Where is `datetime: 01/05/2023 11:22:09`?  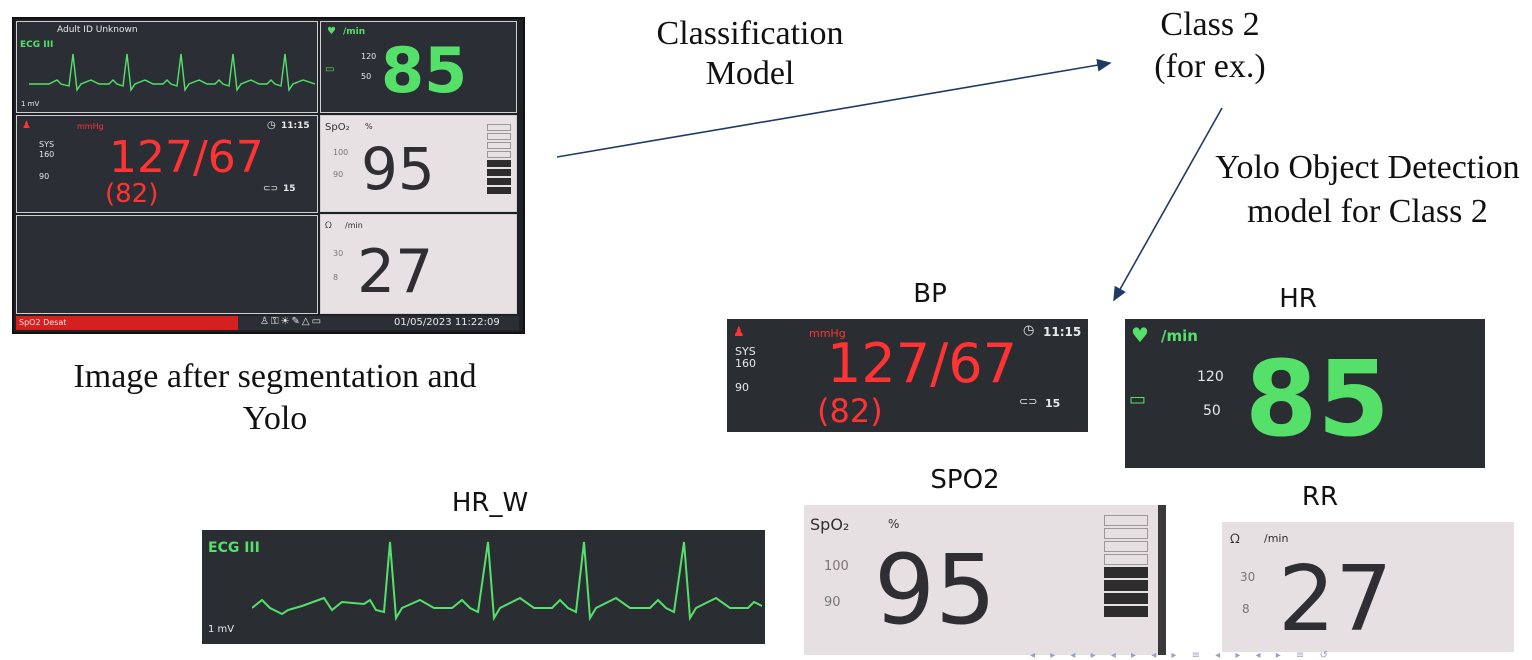 datetime: 01/05/2023 11:22:09 is located at coordinates (447, 322).